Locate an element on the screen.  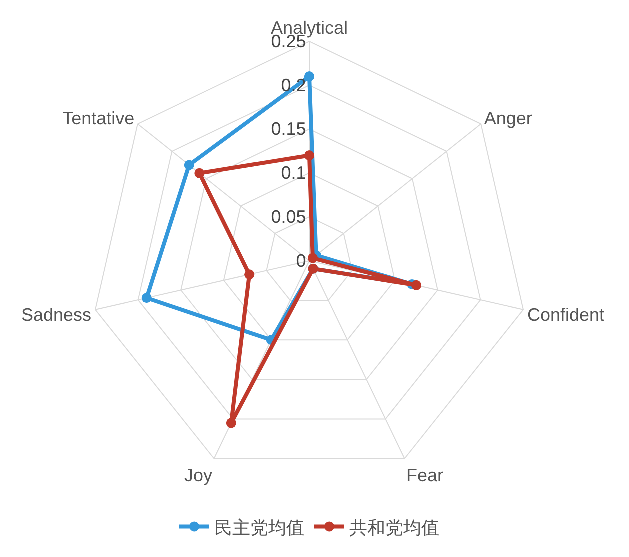
spoke-label: Joy is located at coordinates (198, 475).